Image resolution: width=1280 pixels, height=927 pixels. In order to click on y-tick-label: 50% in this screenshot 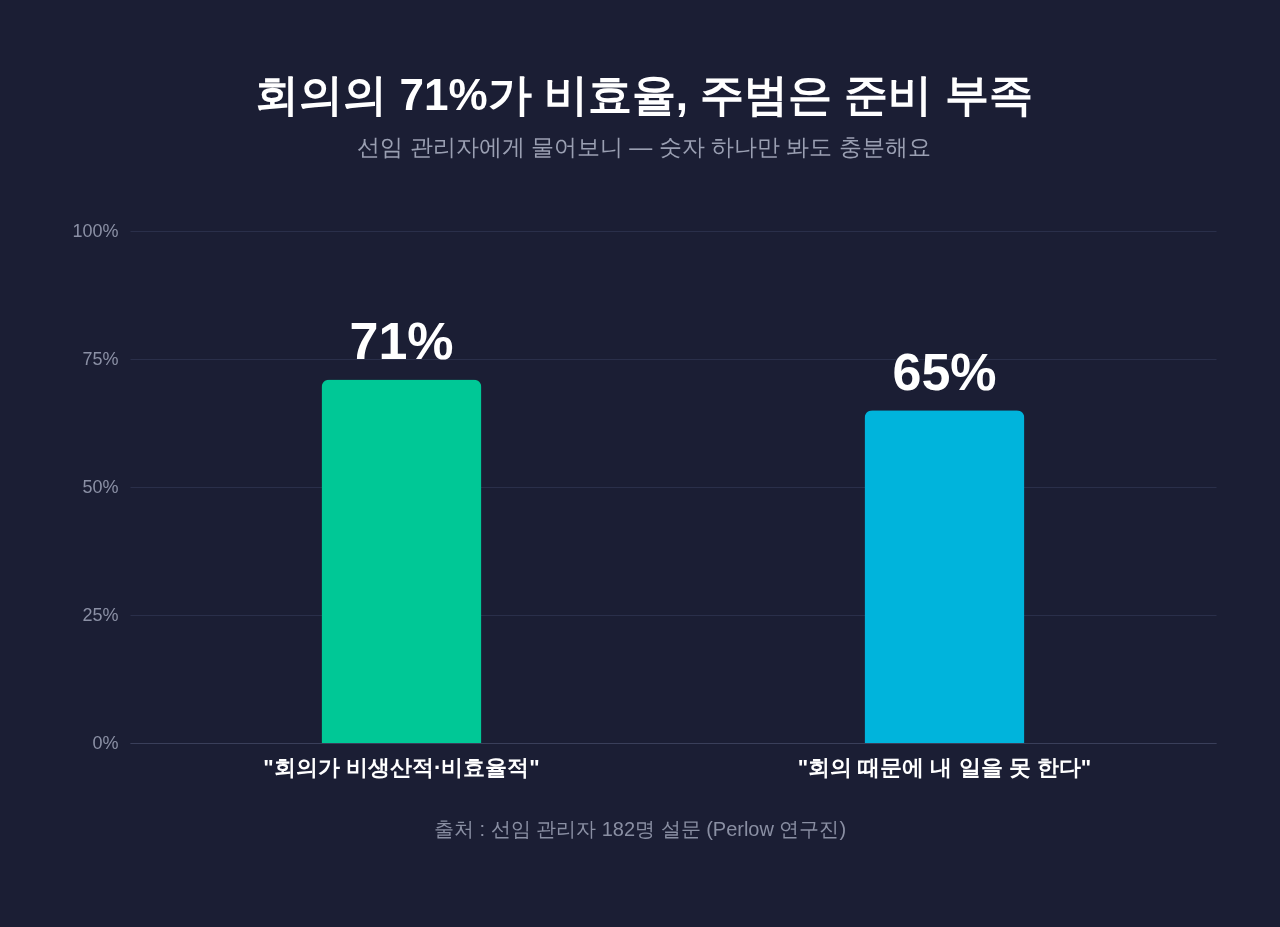, I will do `click(100, 486)`.